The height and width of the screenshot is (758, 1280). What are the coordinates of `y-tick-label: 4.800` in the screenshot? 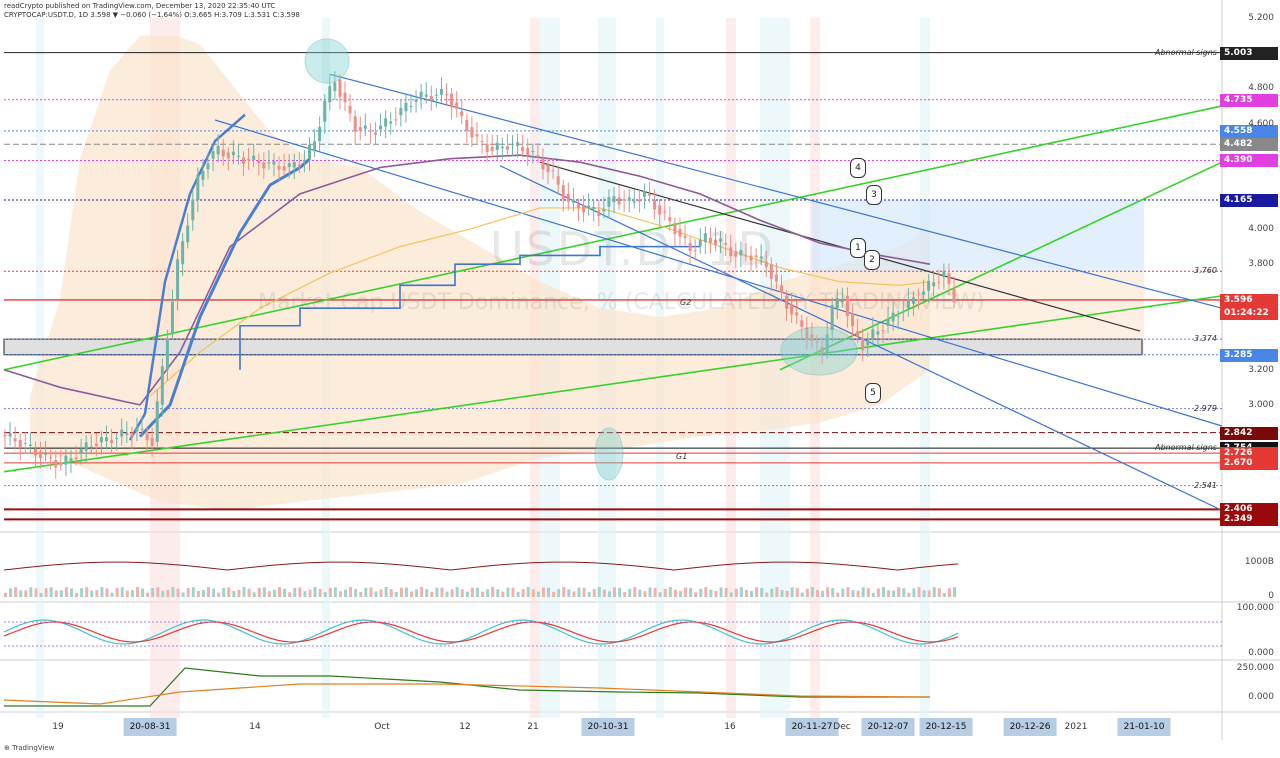 It's located at (1261, 88).